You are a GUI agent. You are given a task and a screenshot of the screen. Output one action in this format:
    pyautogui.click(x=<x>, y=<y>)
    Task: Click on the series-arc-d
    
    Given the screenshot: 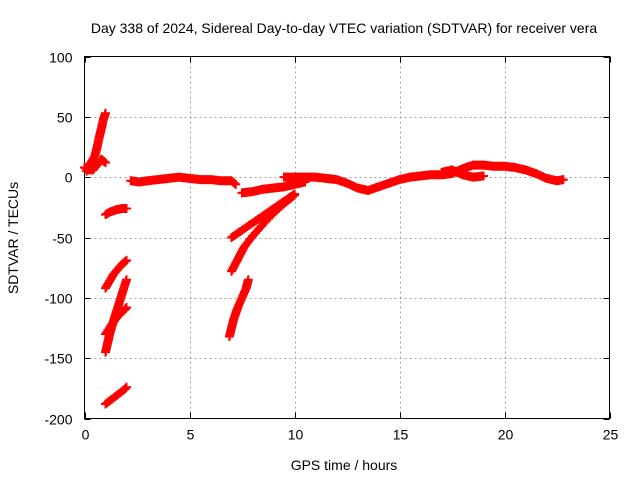 What is the action you would take?
    pyautogui.click(x=116, y=320)
    